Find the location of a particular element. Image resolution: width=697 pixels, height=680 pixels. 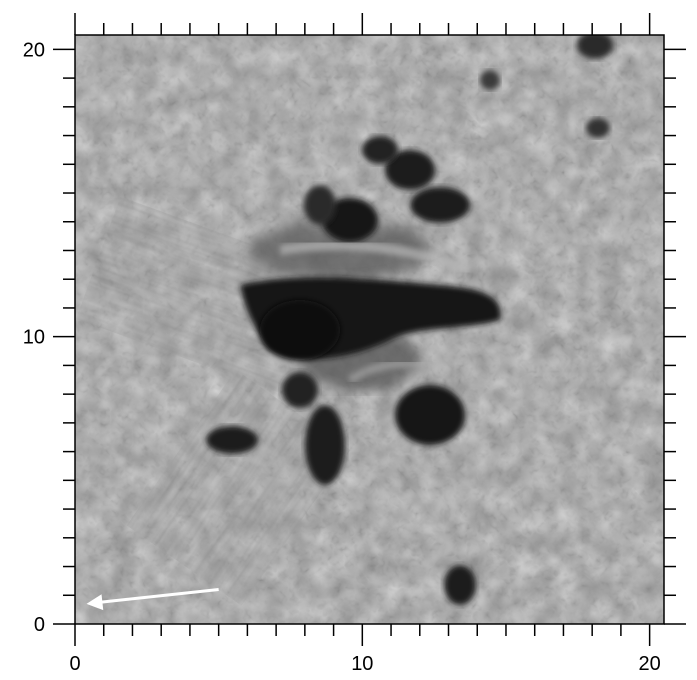

direction-arrow-icon is located at coordinates (152, 599).